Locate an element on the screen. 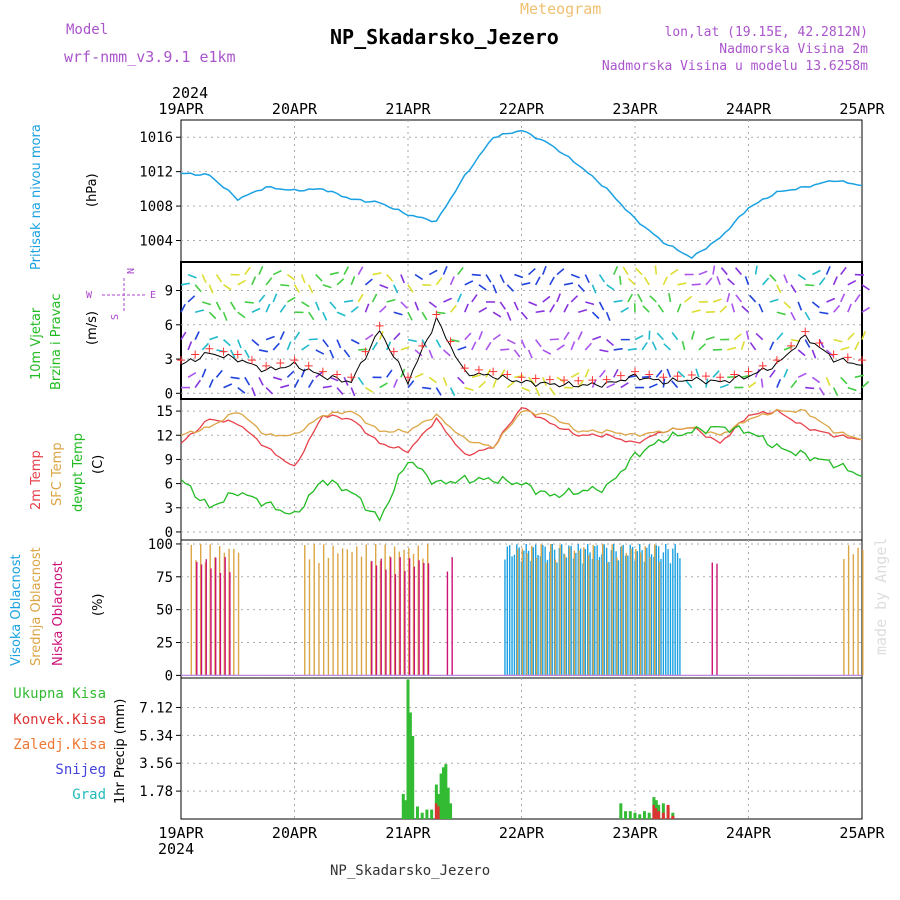 This screenshot has height=900, width=900. precip-tick-label: 7.12 is located at coordinates (156, 708).